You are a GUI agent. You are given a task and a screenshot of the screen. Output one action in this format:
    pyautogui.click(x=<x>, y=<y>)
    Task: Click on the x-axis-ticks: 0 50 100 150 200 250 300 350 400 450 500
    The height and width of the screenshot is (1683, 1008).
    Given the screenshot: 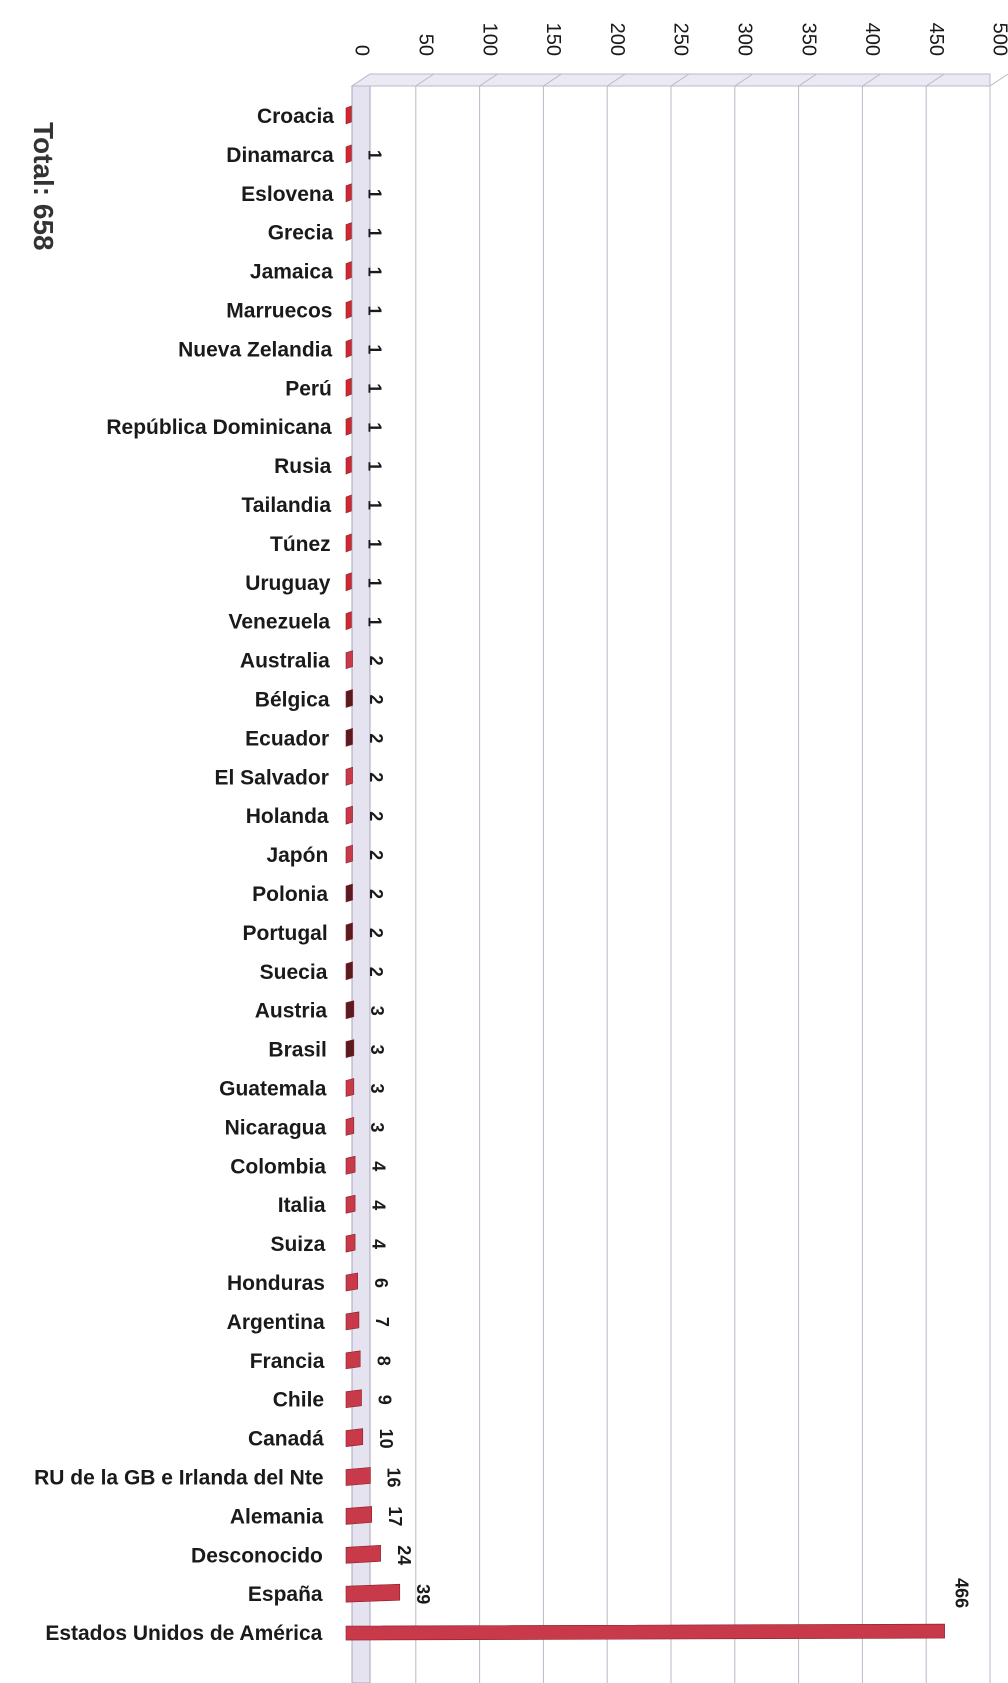 What is the action you would take?
    pyautogui.click(x=679, y=39)
    